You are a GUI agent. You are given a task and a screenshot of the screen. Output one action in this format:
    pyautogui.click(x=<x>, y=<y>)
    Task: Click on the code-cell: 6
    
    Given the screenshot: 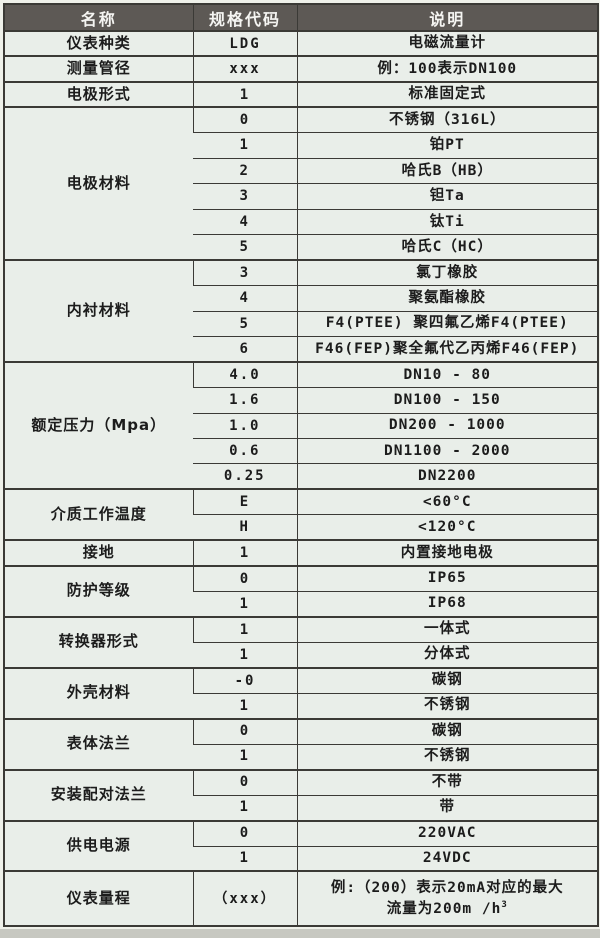 What is the action you would take?
    pyautogui.click(x=245, y=349)
    